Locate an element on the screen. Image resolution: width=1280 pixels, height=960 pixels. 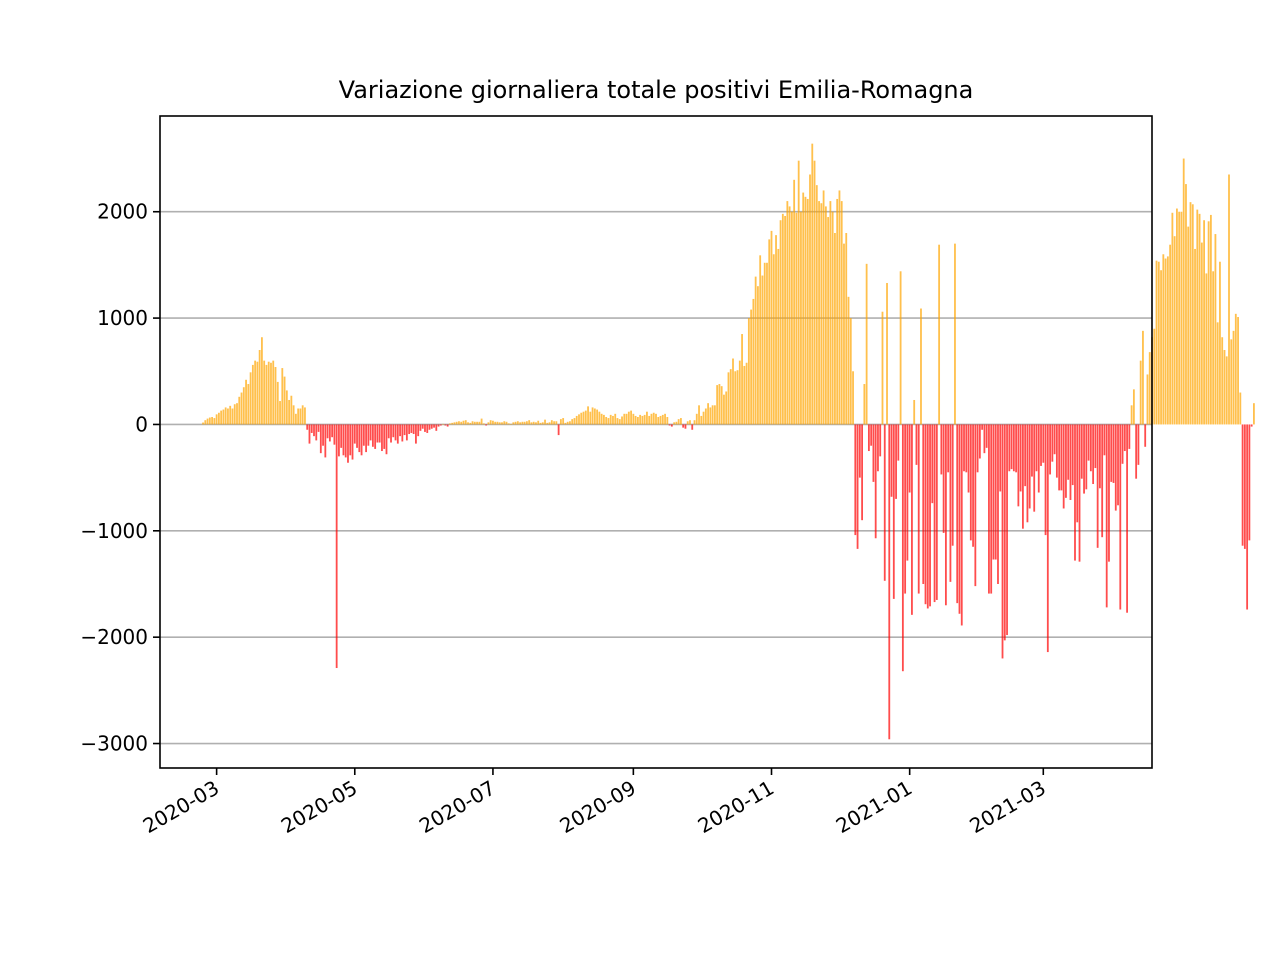
y-tick-label: −2000 is located at coordinates (114, 637).